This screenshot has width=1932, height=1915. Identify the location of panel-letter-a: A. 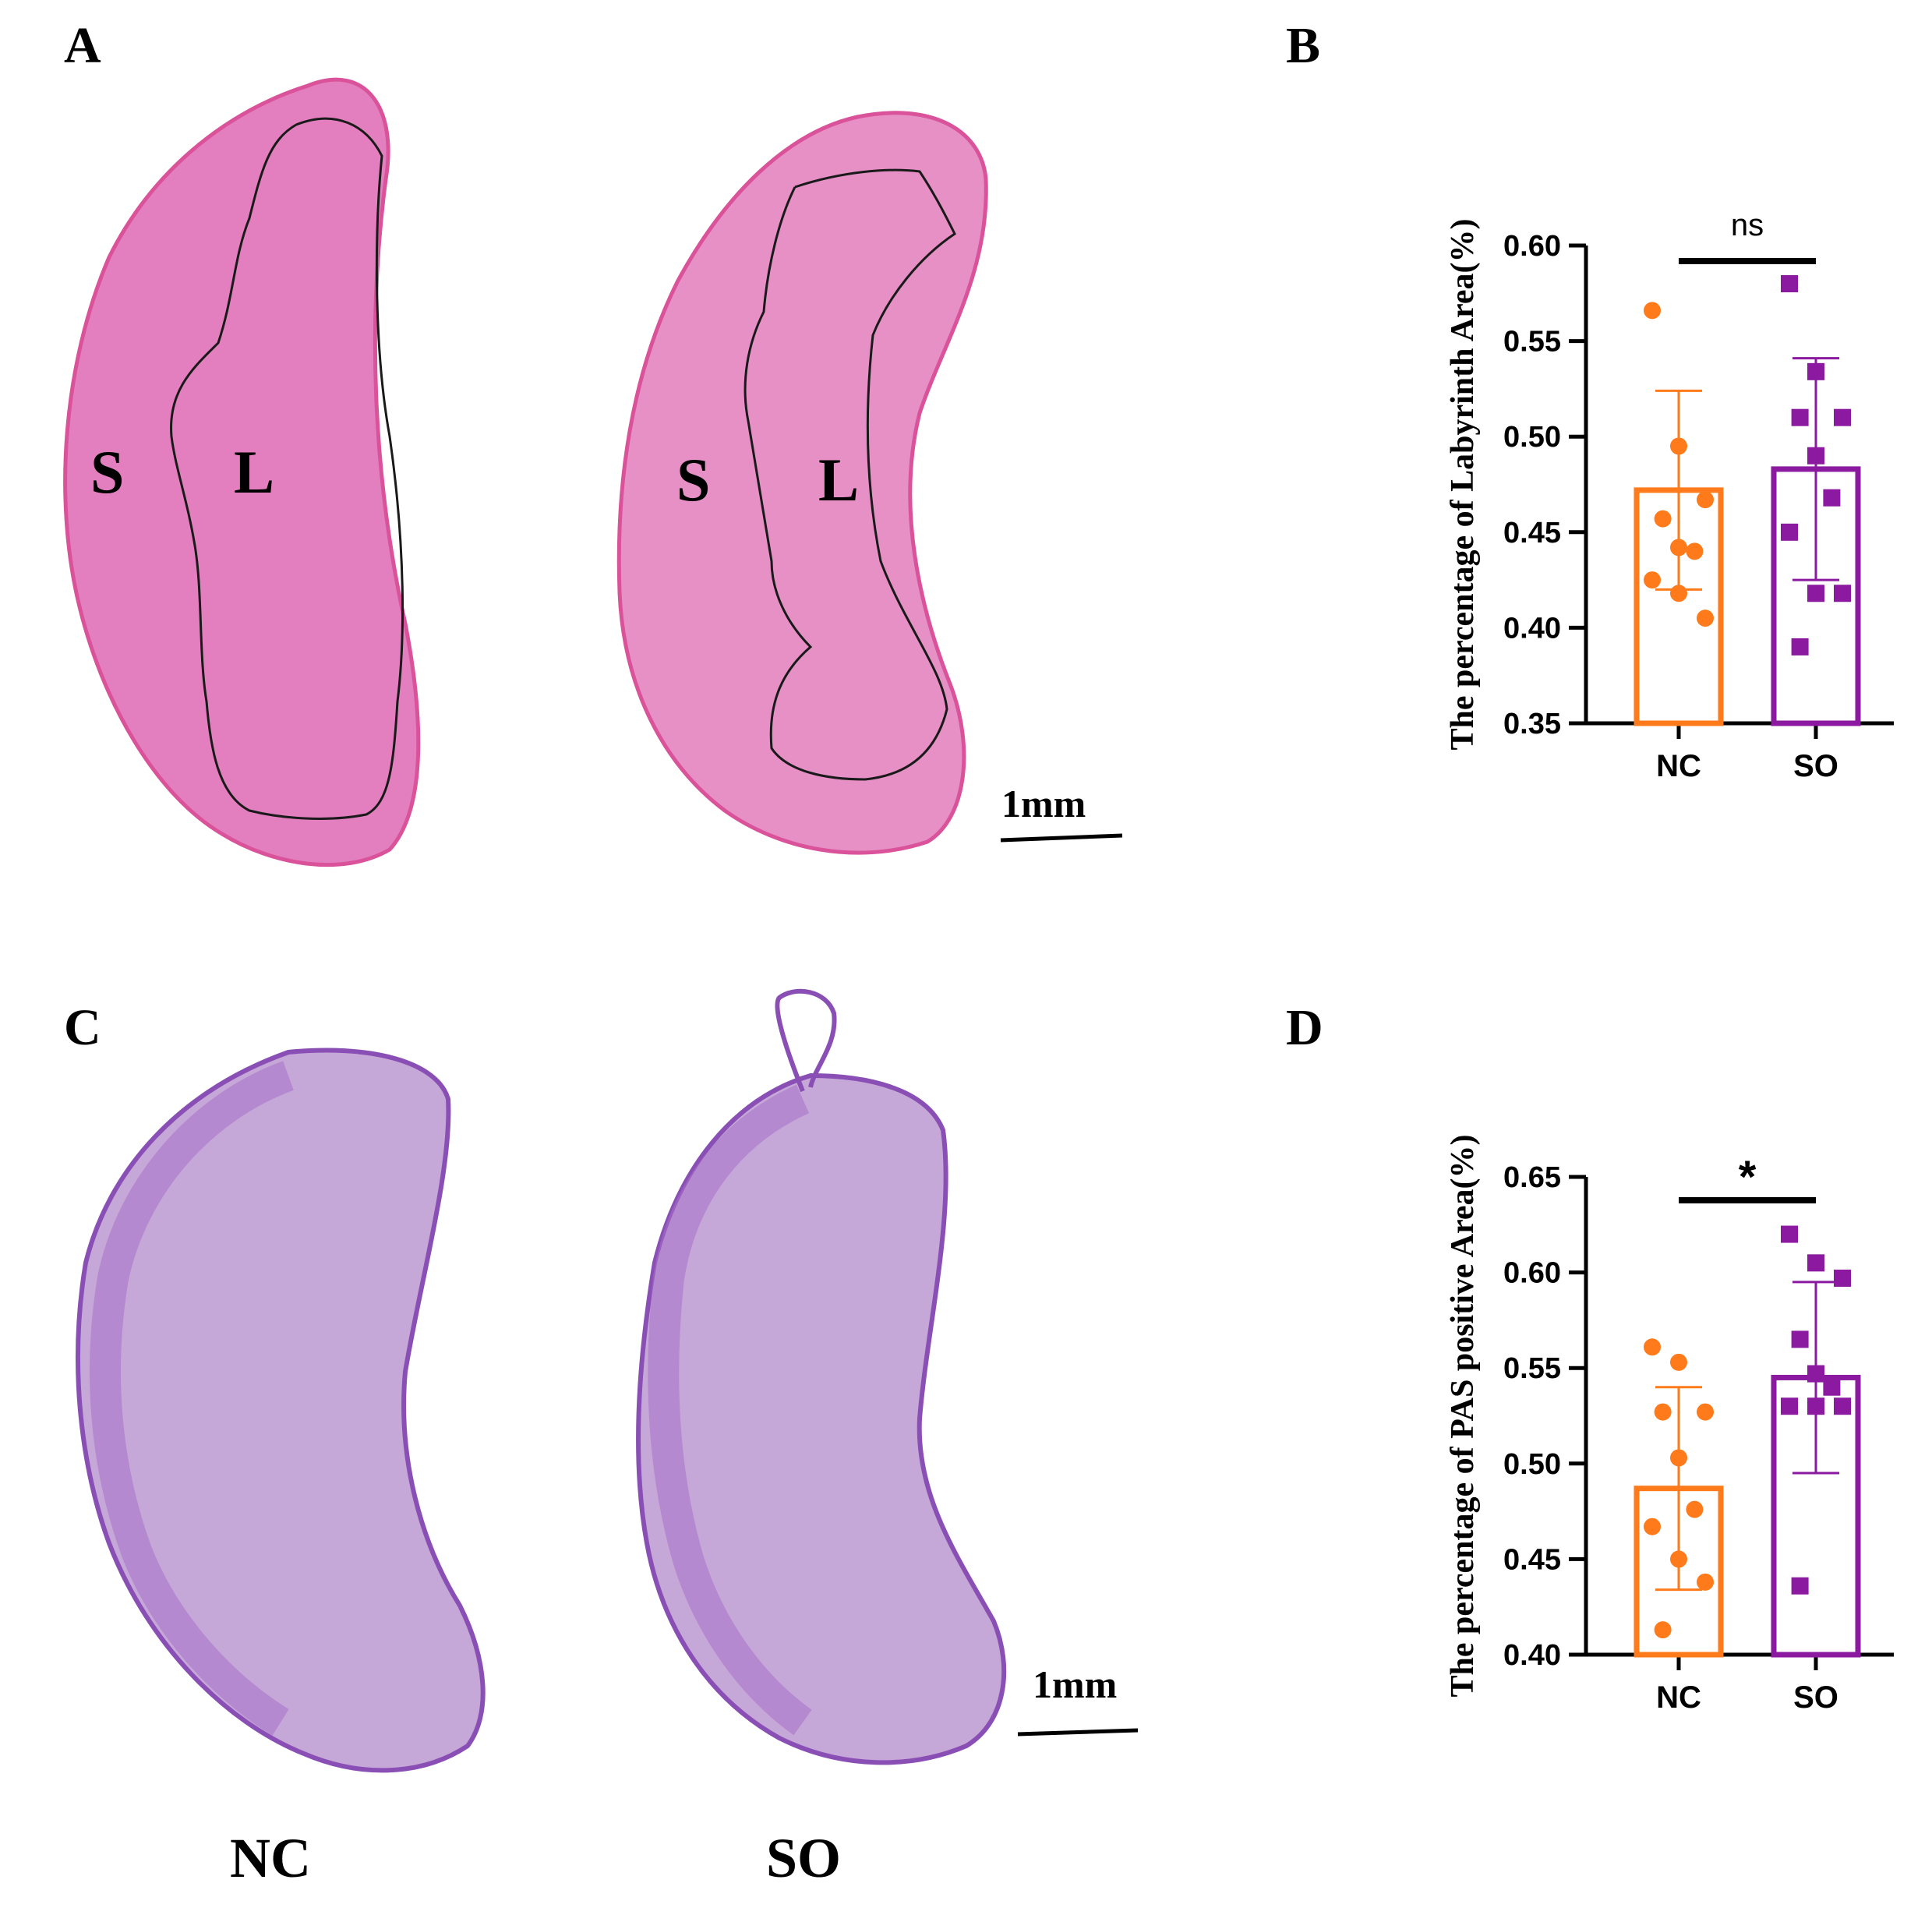
(82, 45).